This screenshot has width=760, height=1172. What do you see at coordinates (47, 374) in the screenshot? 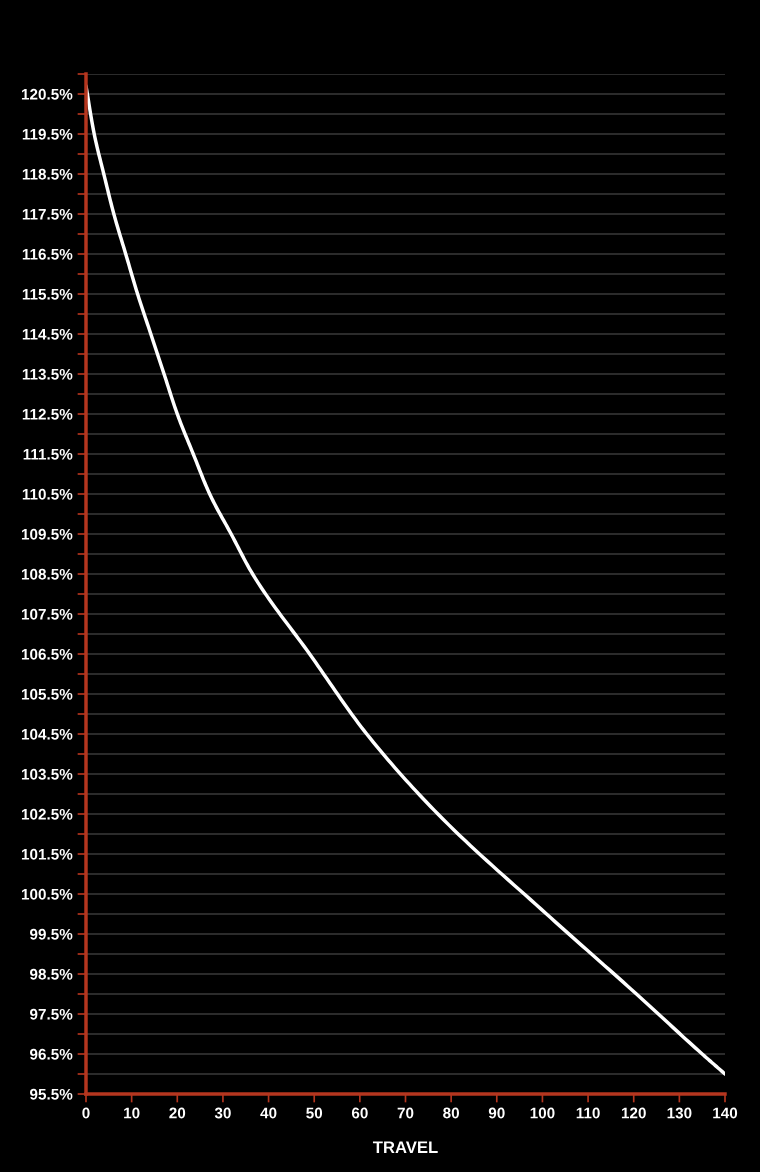
I see `y-tick-label: 113.5%` at bounding box center [47, 374].